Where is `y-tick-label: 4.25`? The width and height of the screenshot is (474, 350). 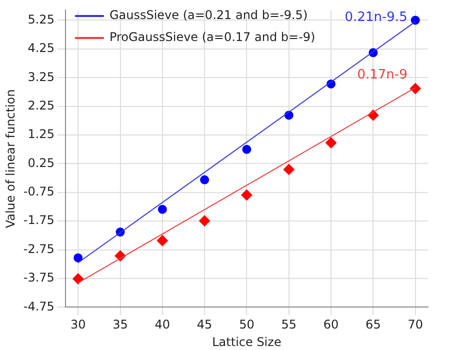 y-tick-label: 4.25 is located at coordinates (41, 48).